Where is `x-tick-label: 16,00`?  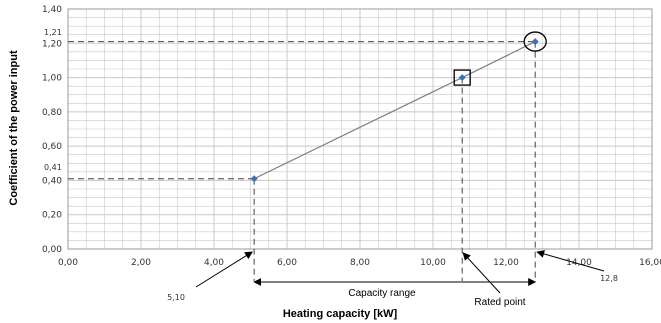
x-tick-label: 16,00 is located at coordinates (650, 263).